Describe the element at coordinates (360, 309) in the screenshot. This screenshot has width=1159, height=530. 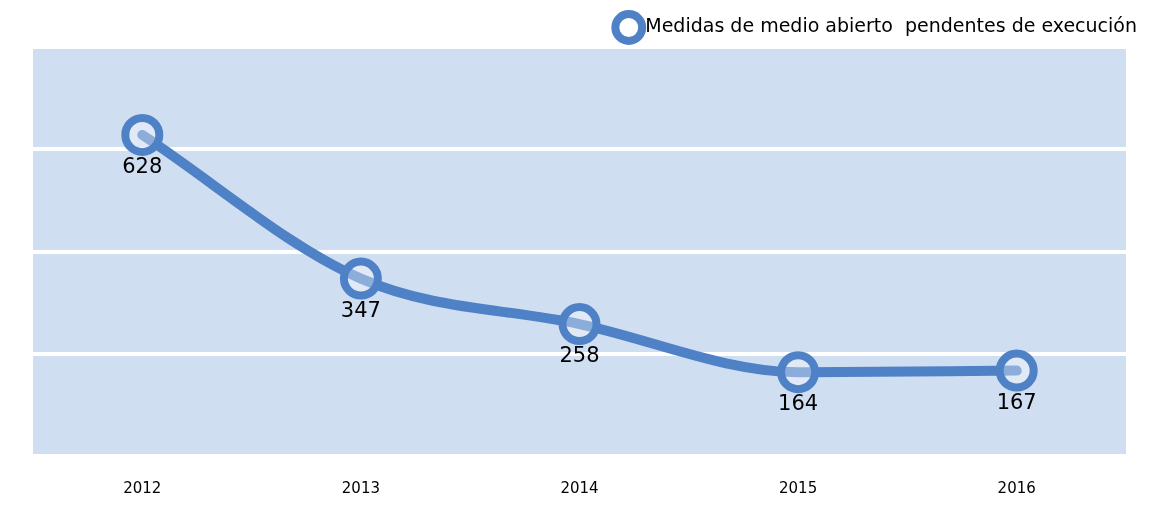
I see `data-label: 347` at that location.